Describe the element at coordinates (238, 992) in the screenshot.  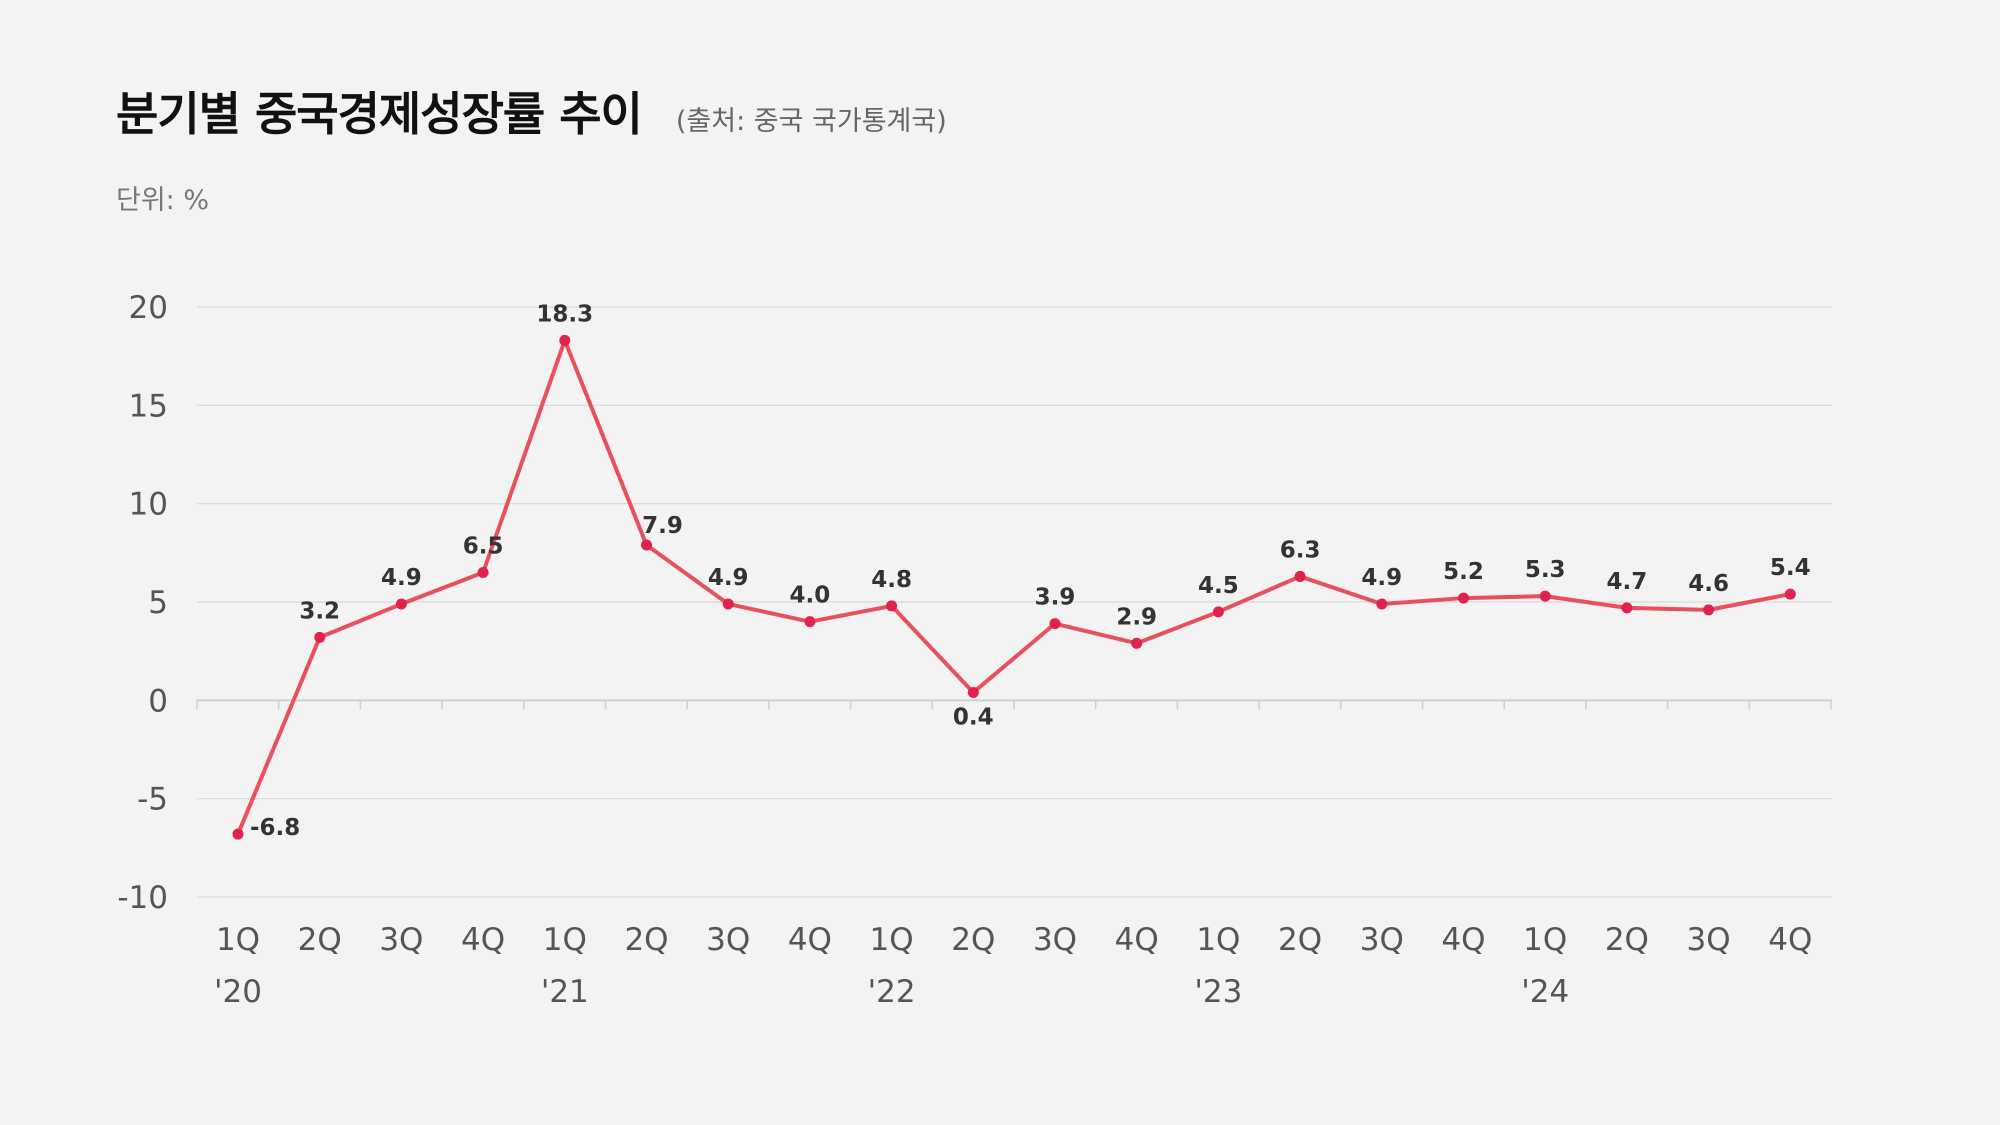
I see `x-year-label: '20` at that location.